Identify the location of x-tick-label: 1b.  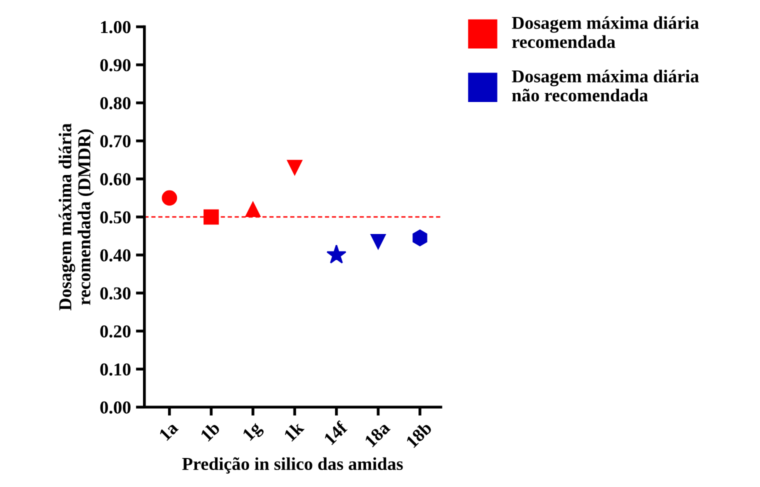
(210, 431).